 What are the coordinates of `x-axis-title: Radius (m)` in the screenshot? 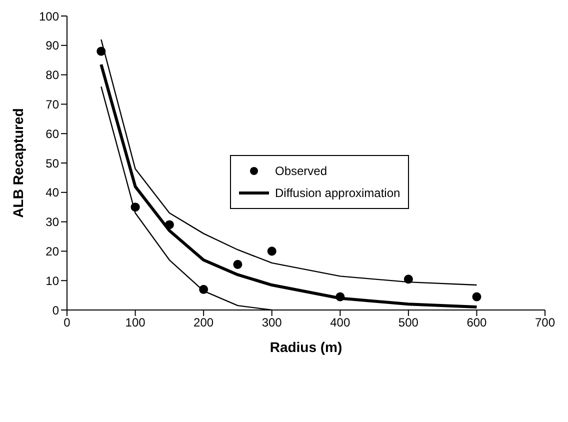 It's located at (306, 347).